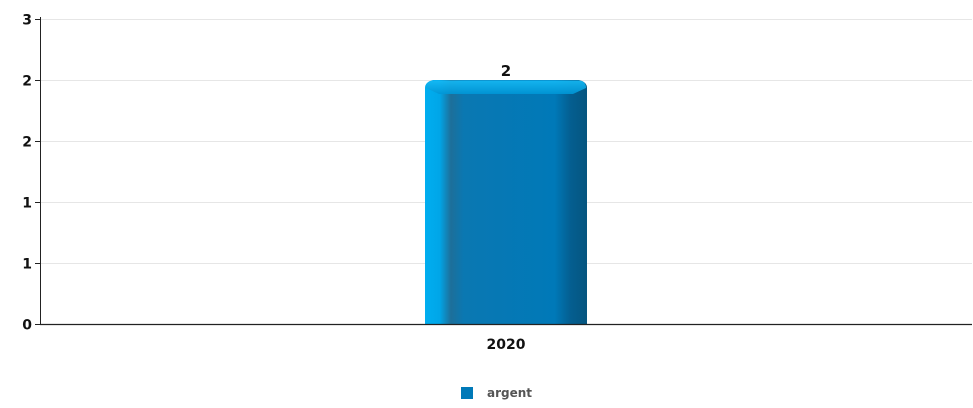  I want to click on bar-top-bevel, so click(506, 87).